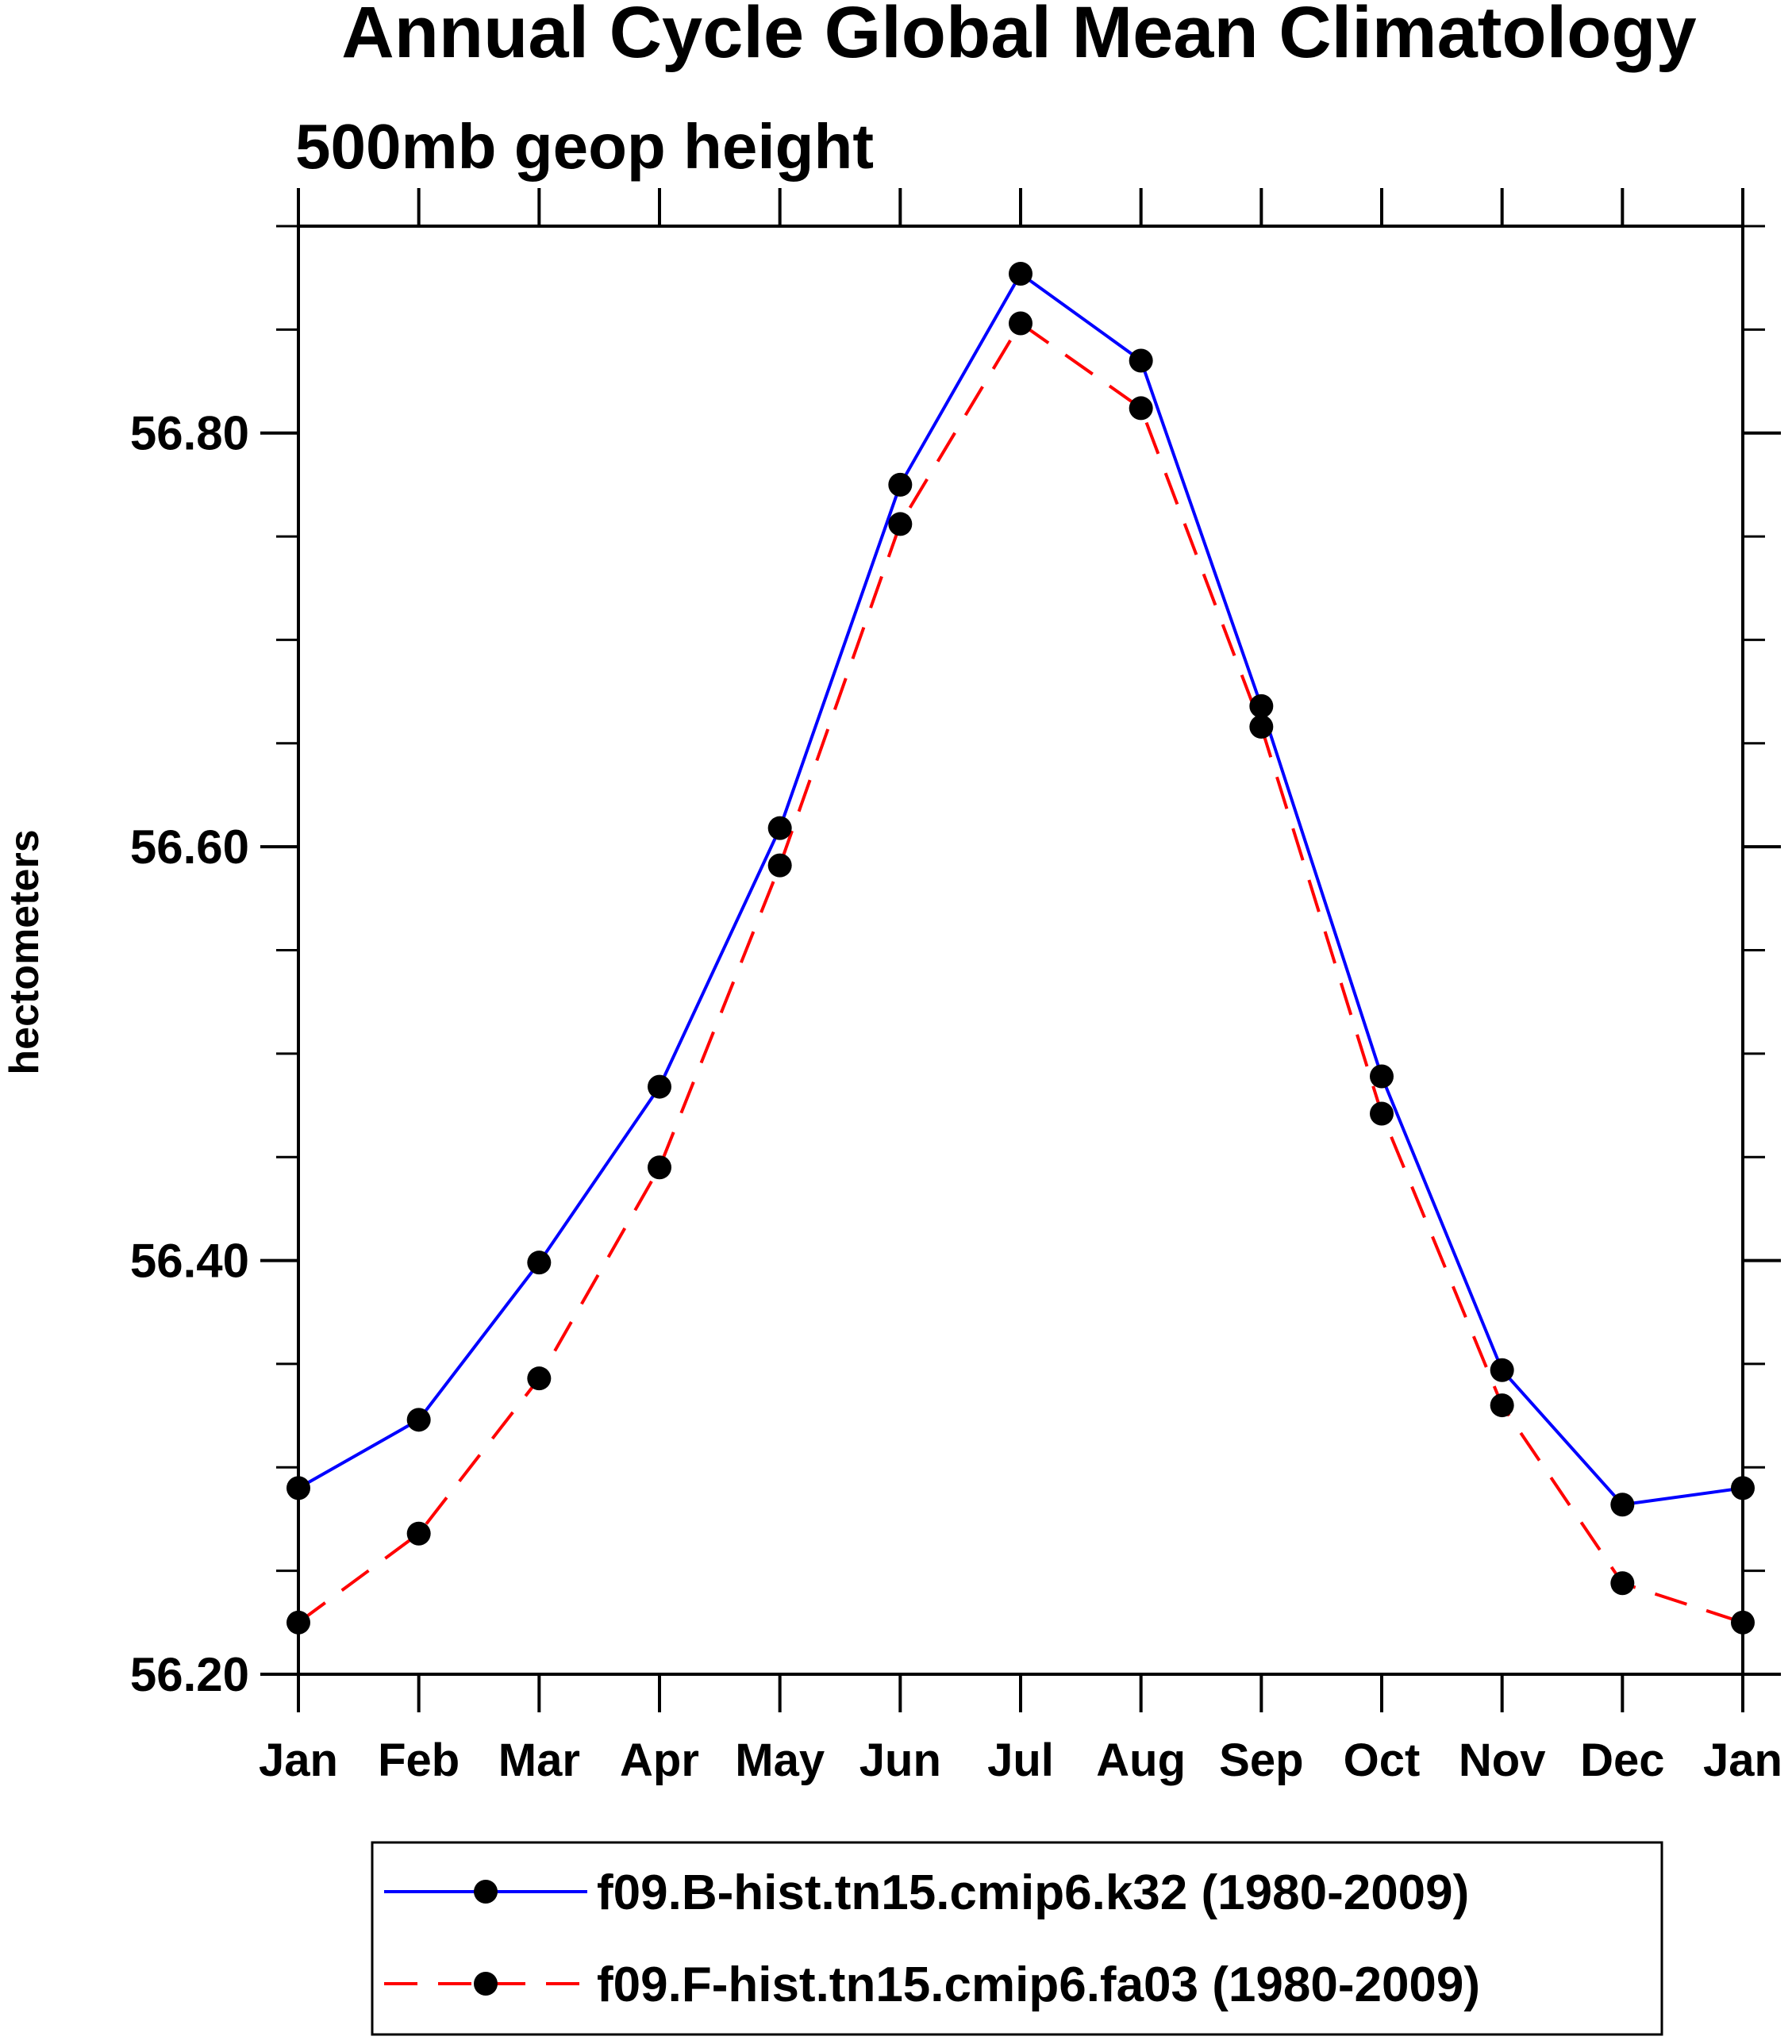  Describe the element at coordinates (25, 951) in the screenshot. I see `y-axis-label: hectometers` at that location.